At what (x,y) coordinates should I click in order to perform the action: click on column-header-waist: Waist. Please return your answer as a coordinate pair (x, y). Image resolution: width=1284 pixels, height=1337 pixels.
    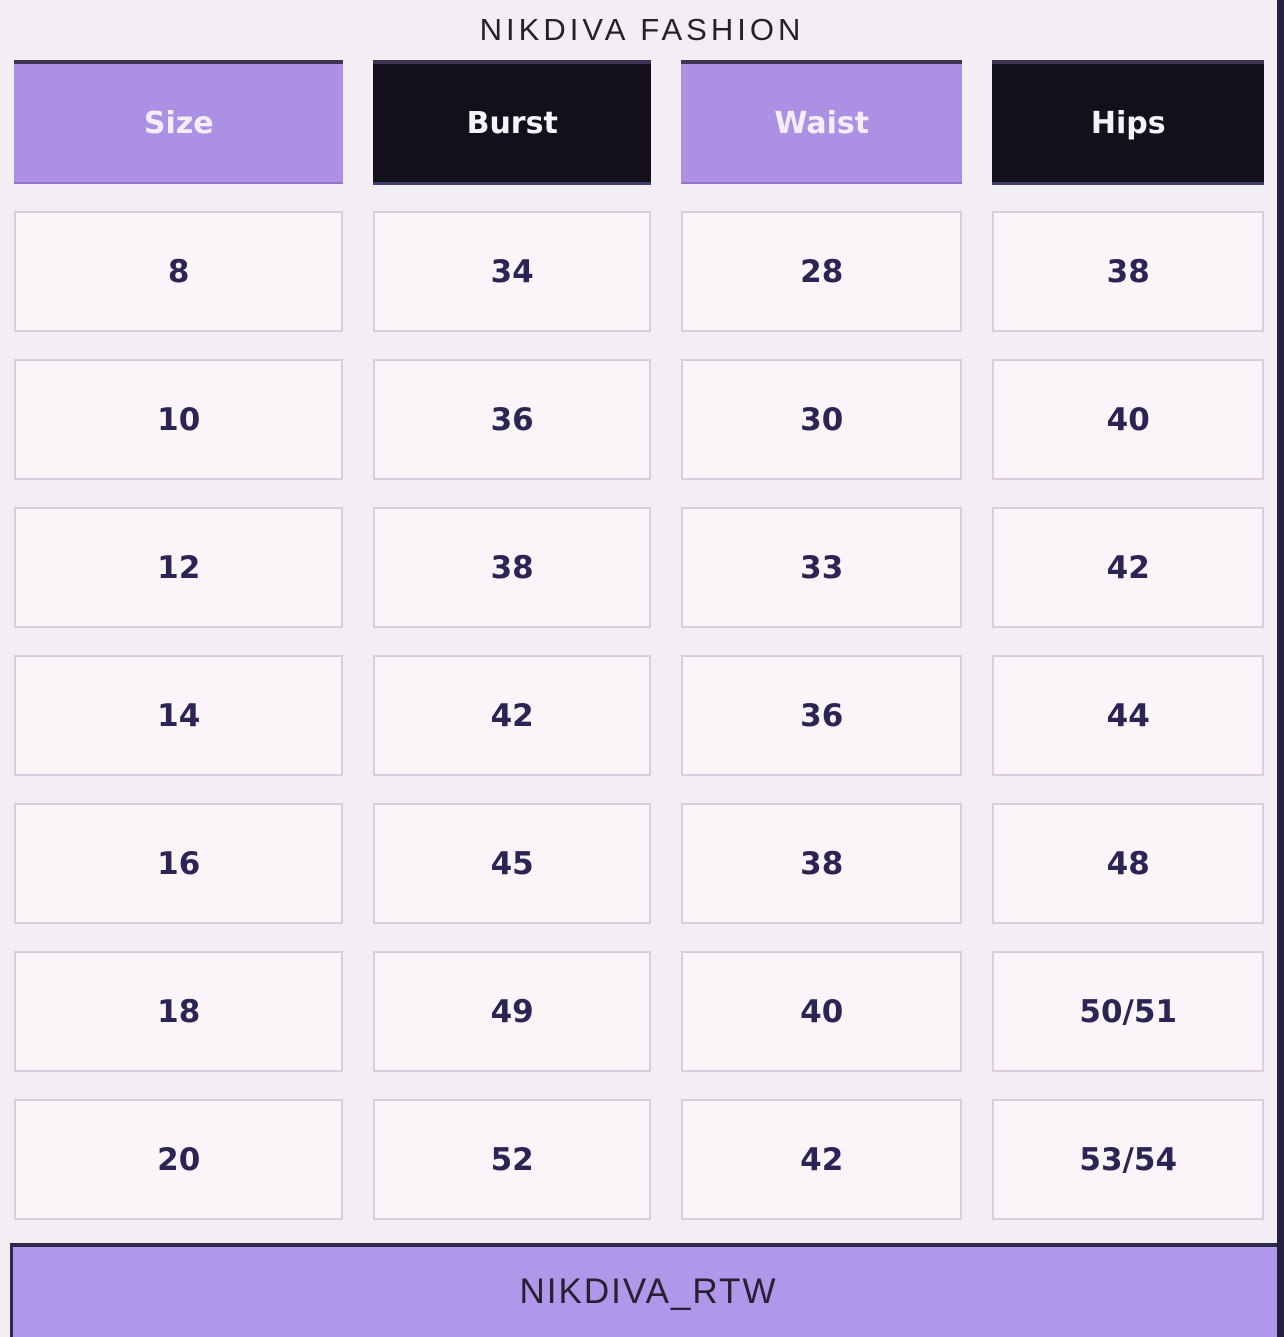
    Looking at the image, I should click on (821, 122).